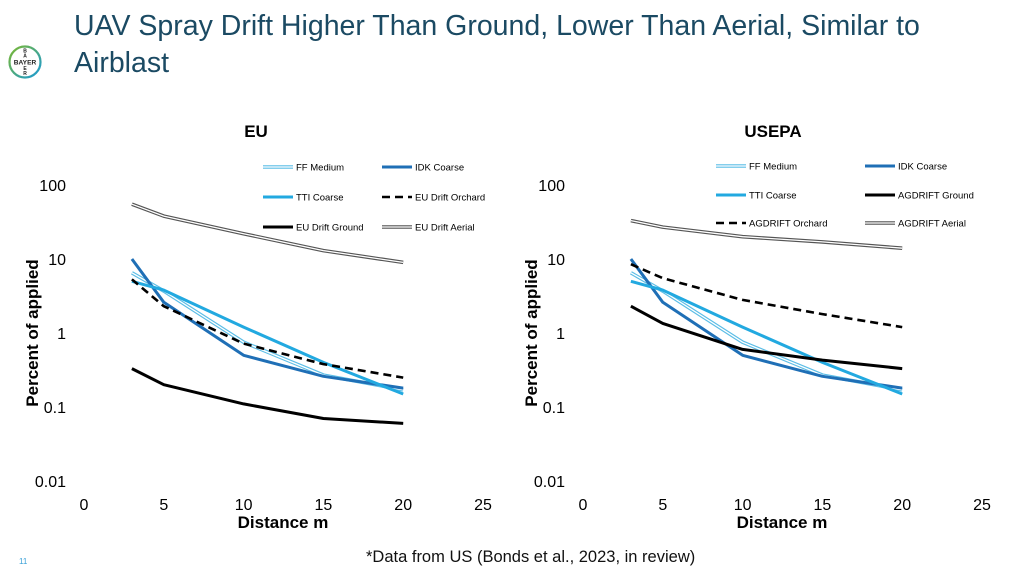 The image size is (1024, 575). What do you see at coordinates (483, 505) in the screenshot?
I see `eu-xtick-label: 25` at bounding box center [483, 505].